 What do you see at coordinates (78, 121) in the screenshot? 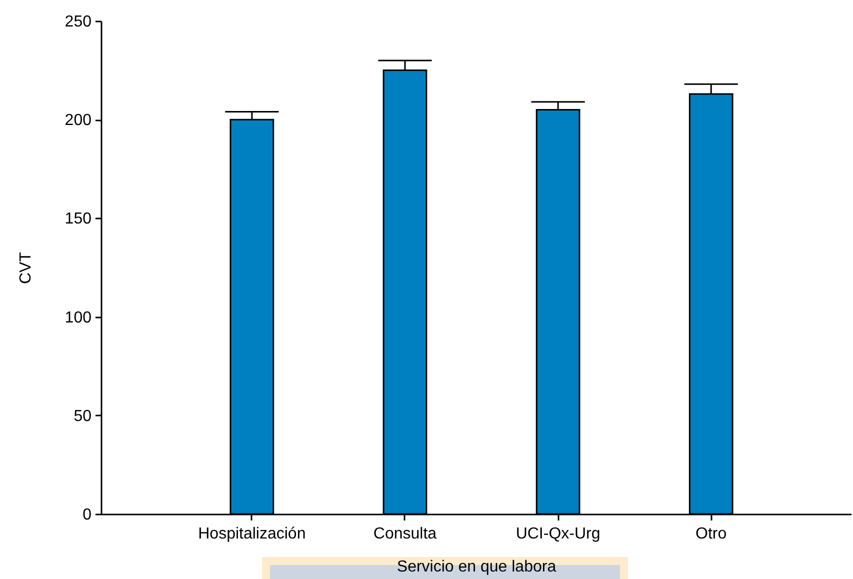
I see `y-tick-label: 200` at bounding box center [78, 121].